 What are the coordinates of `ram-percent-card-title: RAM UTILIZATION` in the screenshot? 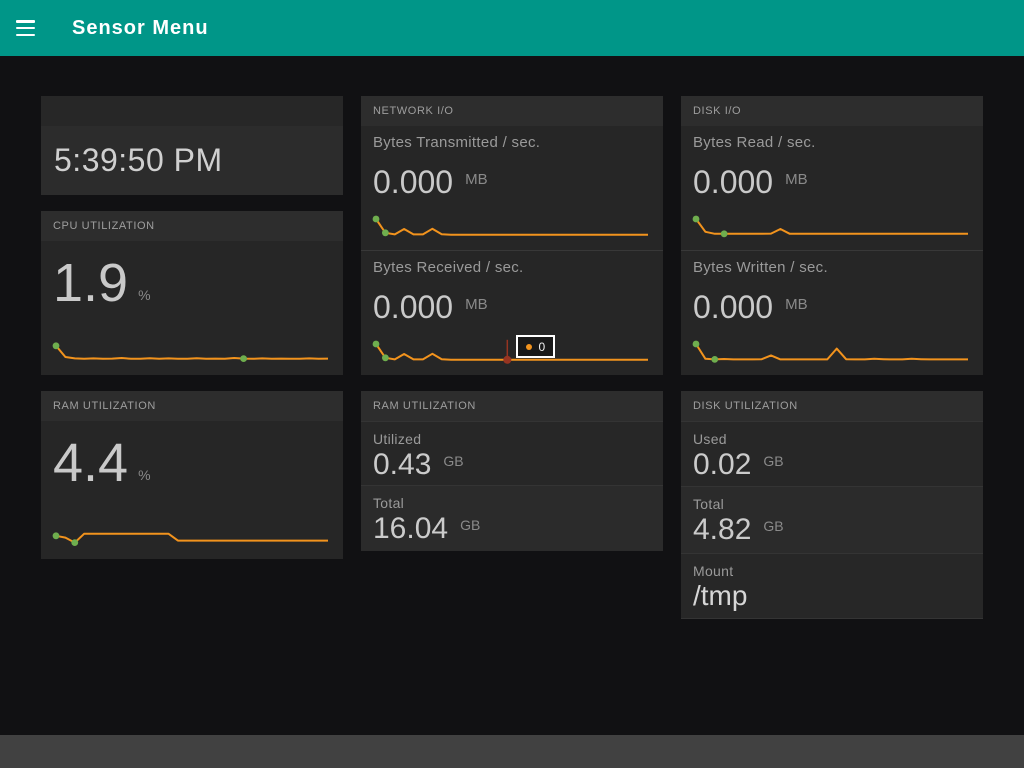 It's located at (192, 406).